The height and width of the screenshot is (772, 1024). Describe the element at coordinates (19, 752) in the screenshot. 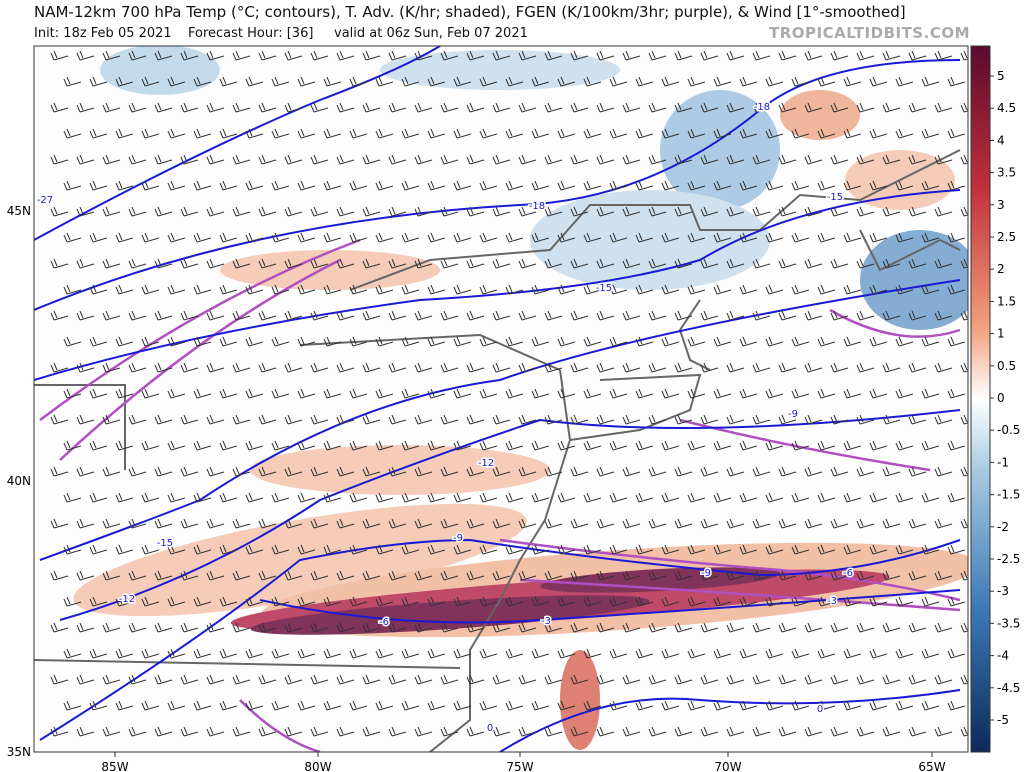

I see `lat-label: 35N` at that location.